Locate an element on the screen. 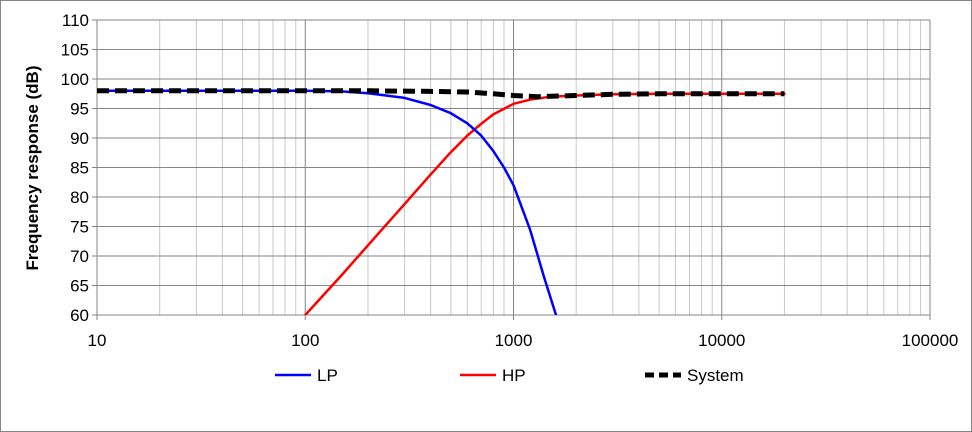 The image size is (972, 432). y-tick-label: 80 is located at coordinates (79, 197).